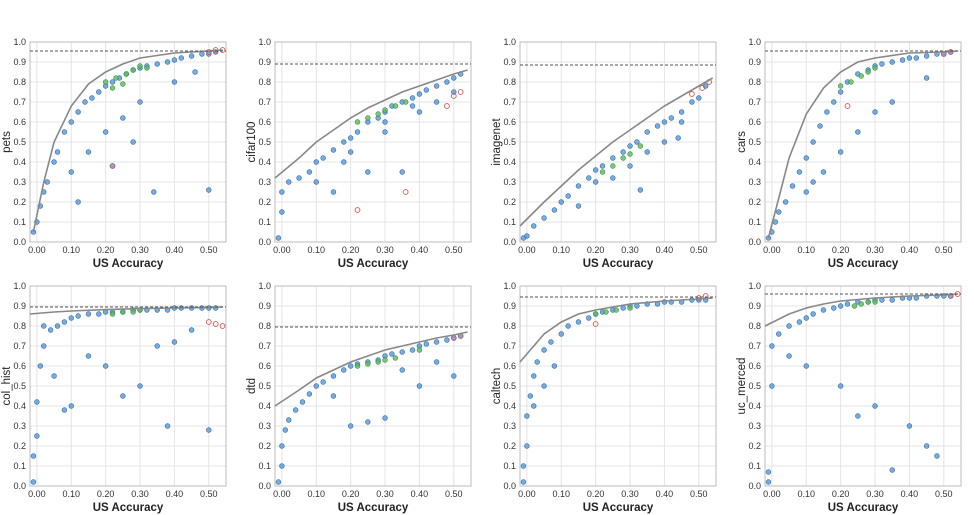 This screenshot has height=515, width=974. I want to click on y-tick-label: 0.4, so click(509, 162).